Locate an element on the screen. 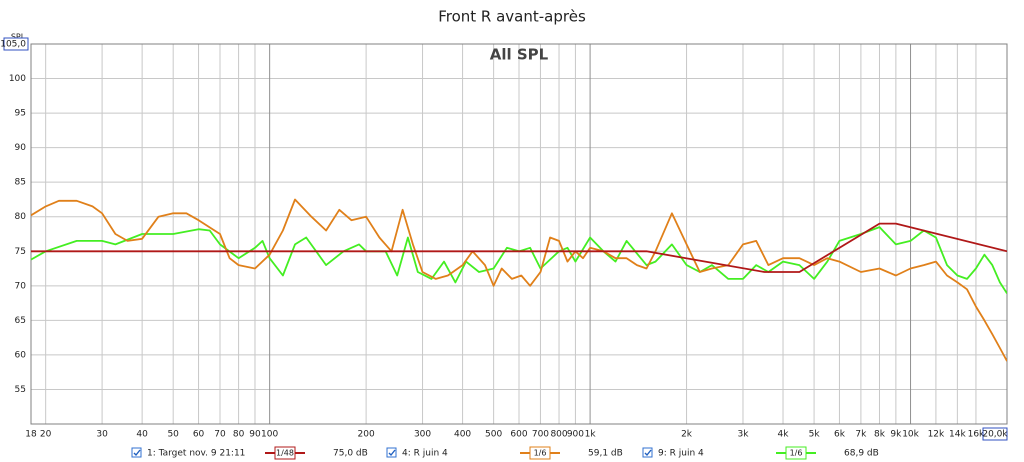  x-tick-label: 90 is located at coordinates (255, 435).